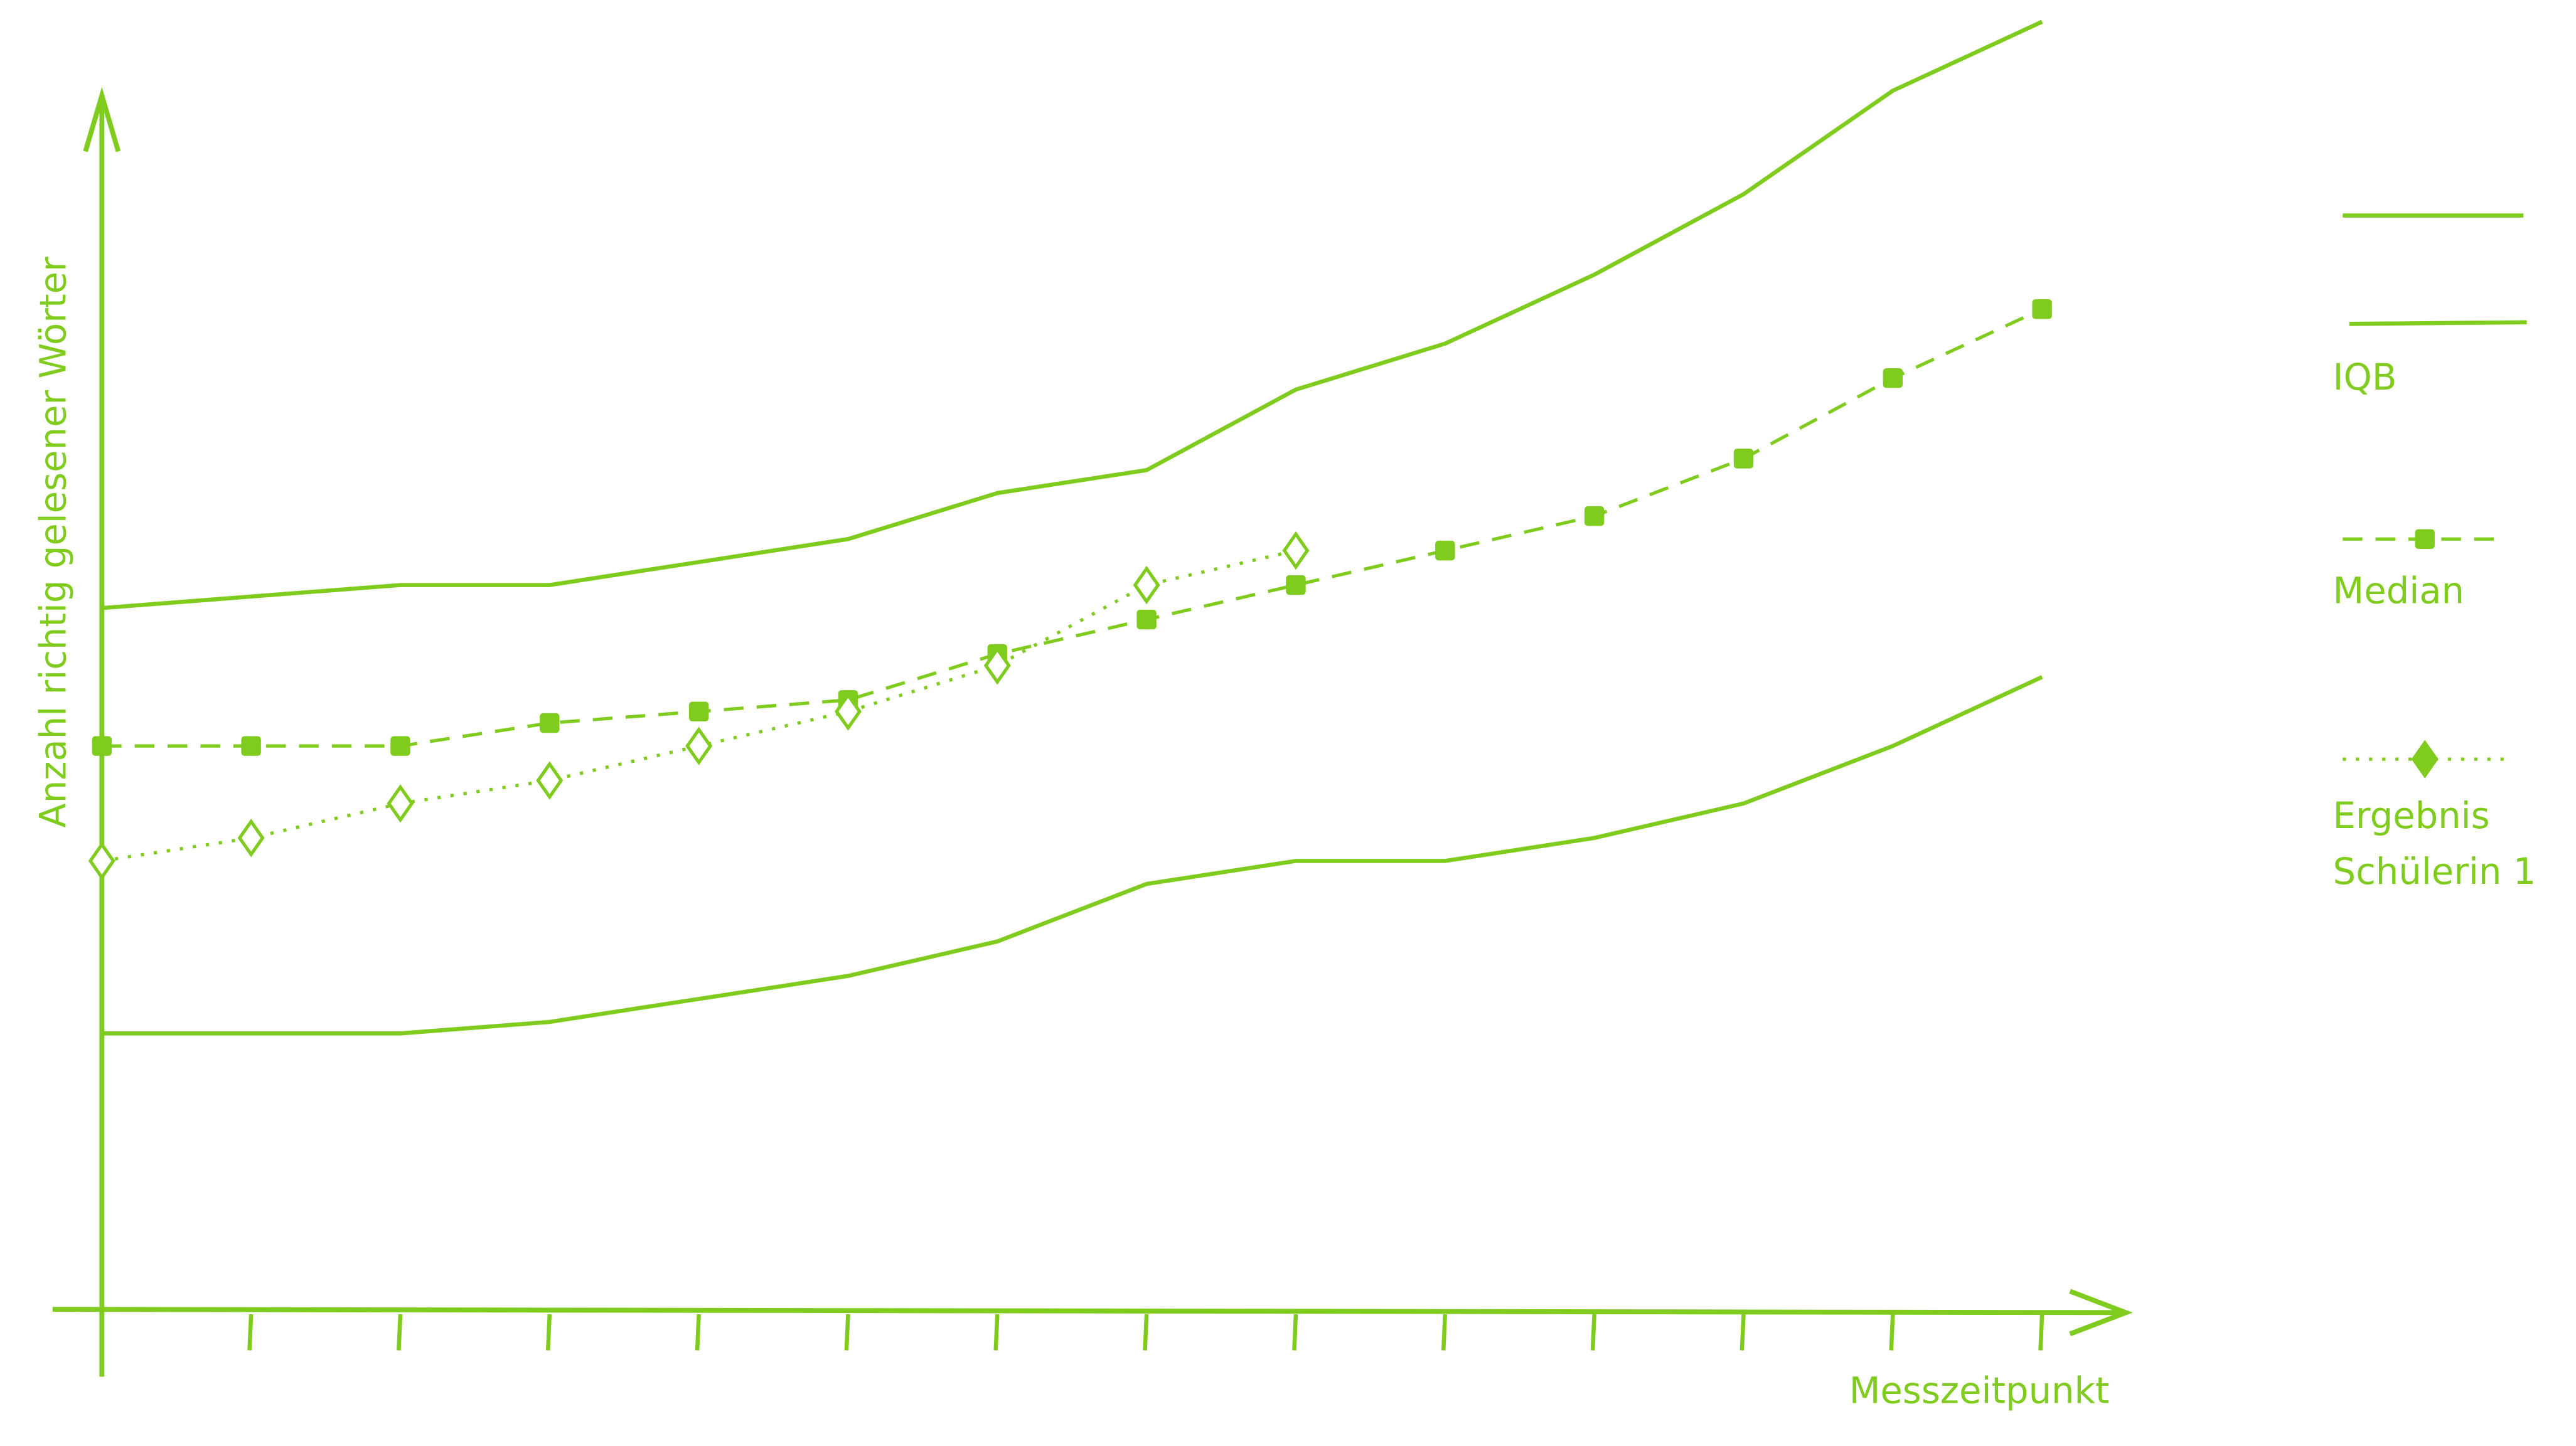 Image resolution: width=2576 pixels, height=1446 pixels. I want to click on legend-label-box: Ergebnis Schülerin 1, so click(2434, 845).